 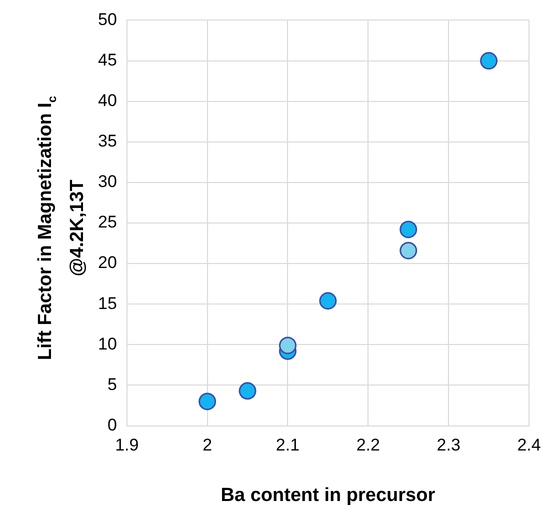 I want to click on y-tick-label: 40, so click(x=107, y=100).